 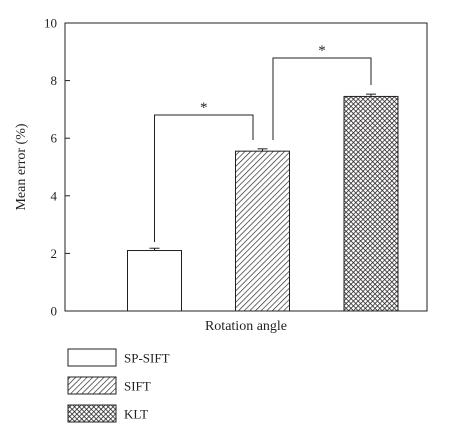 What do you see at coordinates (118, 357) in the screenshot?
I see `legend-item-sp-sift: SP-SIFT` at bounding box center [118, 357].